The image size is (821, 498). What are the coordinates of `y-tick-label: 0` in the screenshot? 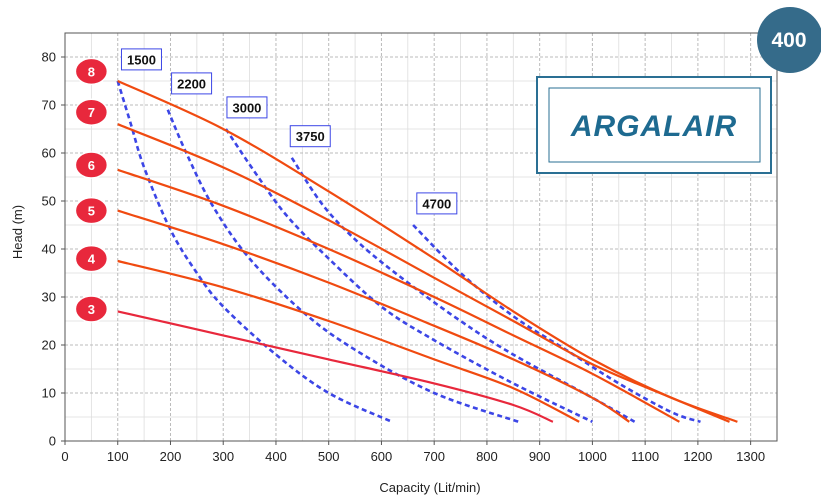 It's located at (52, 441).